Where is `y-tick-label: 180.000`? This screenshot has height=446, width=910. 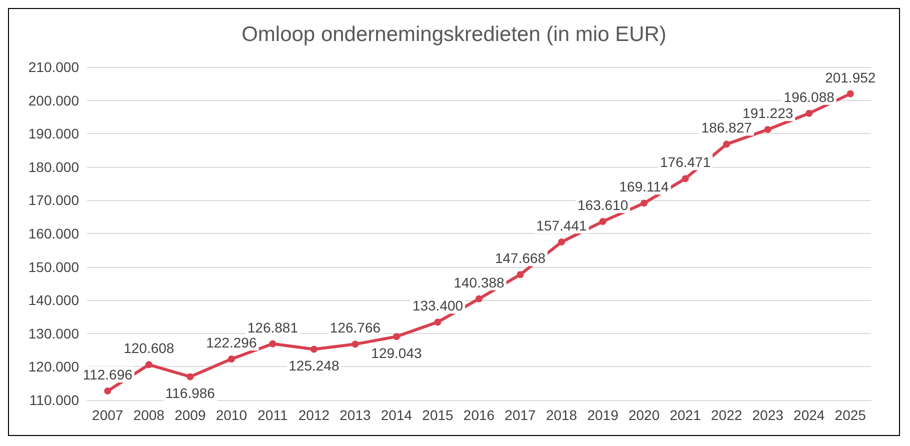 y-tick-label: 180.000 is located at coordinates (54, 166).